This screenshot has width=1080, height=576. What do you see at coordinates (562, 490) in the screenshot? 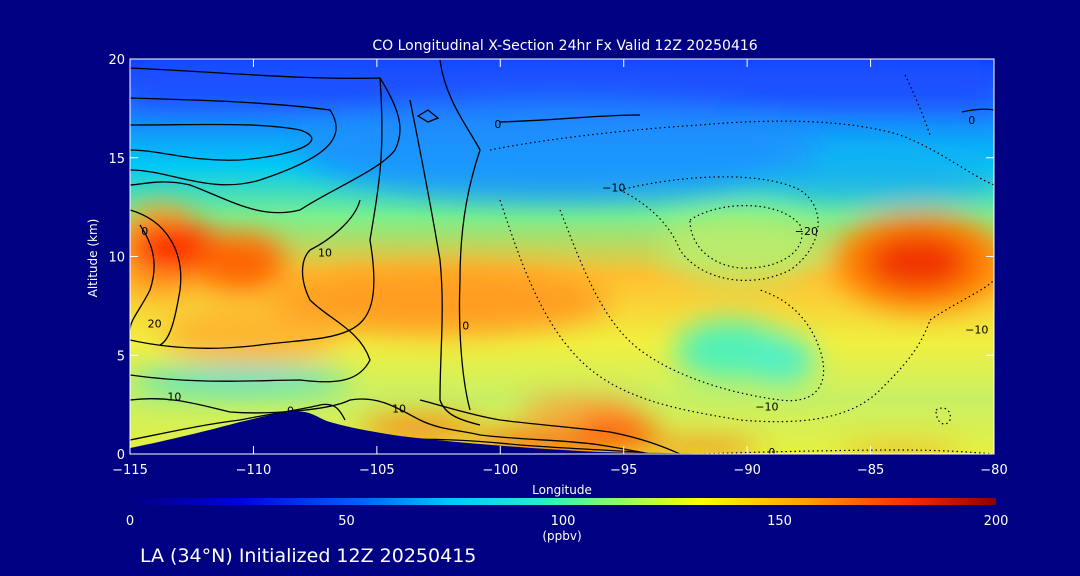
I see `x-axis-label: Longitude` at bounding box center [562, 490].